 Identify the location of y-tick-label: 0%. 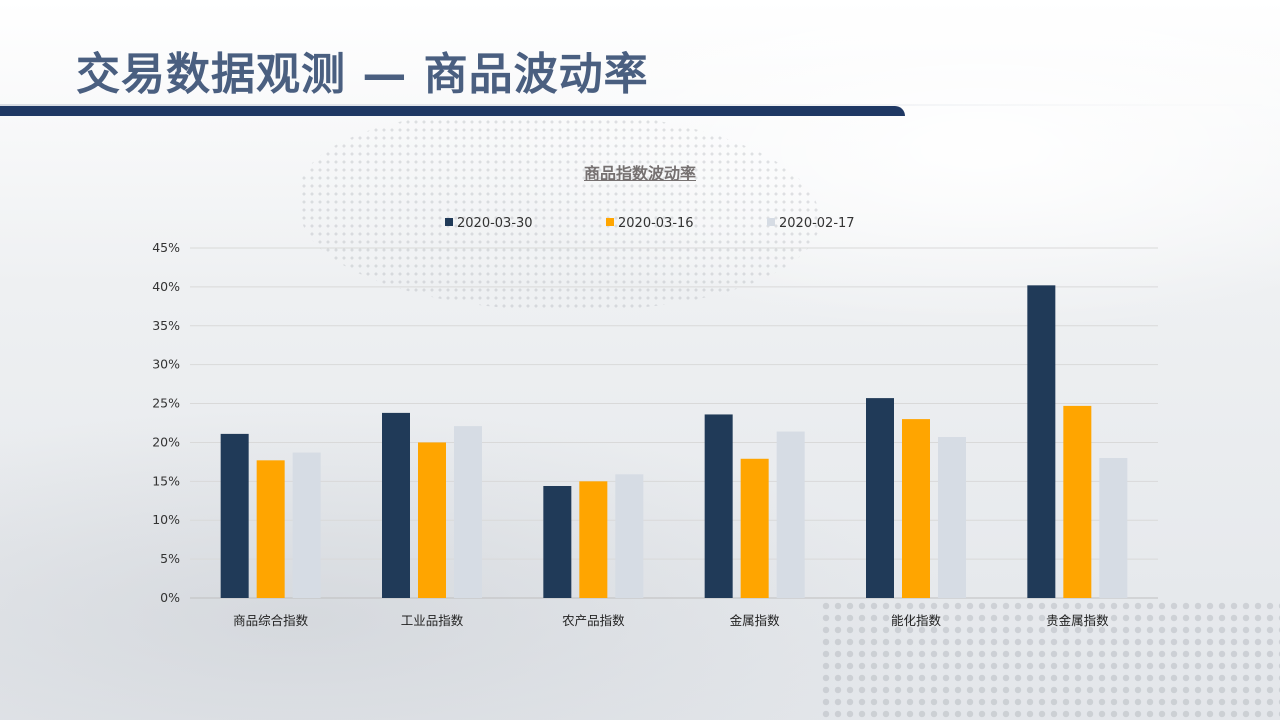
(170, 597).